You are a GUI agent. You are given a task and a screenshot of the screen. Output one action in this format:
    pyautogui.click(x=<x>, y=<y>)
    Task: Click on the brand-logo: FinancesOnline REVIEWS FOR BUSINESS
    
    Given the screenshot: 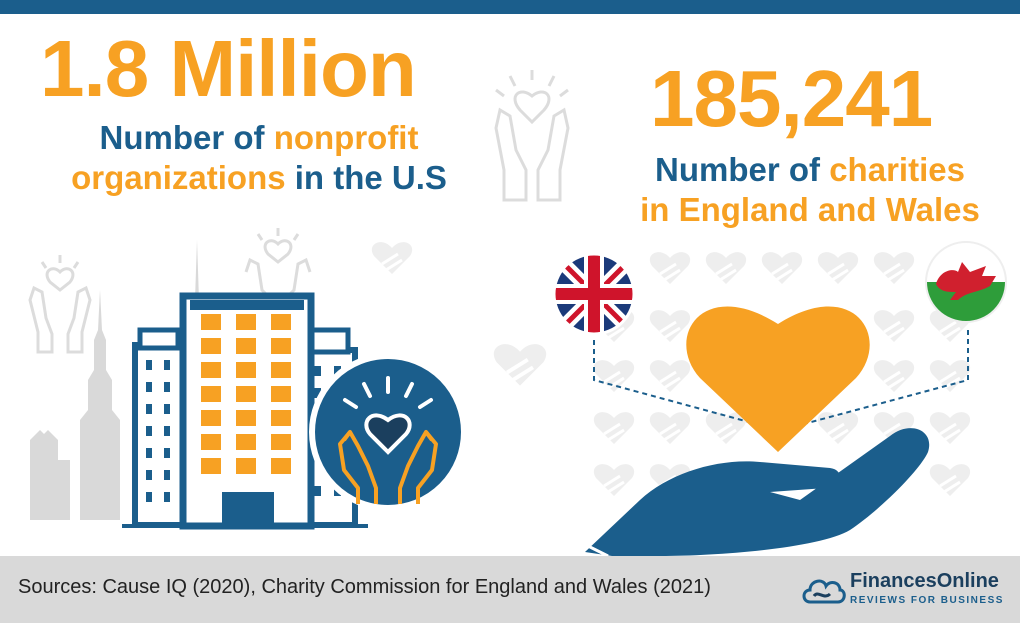 What is the action you would take?
    pyautogui.click(x=905, y=590)
    